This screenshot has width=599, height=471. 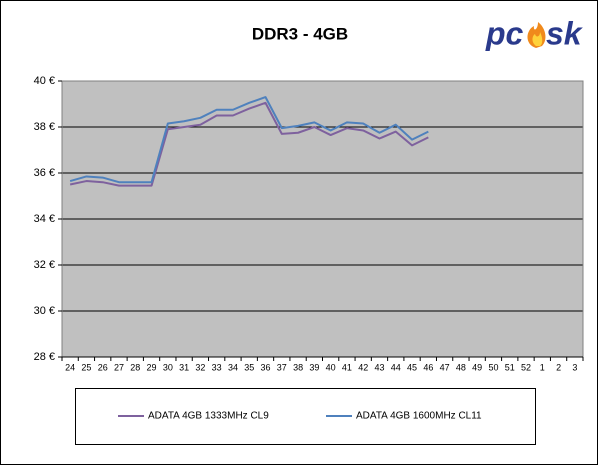 I want to click on y-tick-label: 30 €, so click(x=44, y=311).